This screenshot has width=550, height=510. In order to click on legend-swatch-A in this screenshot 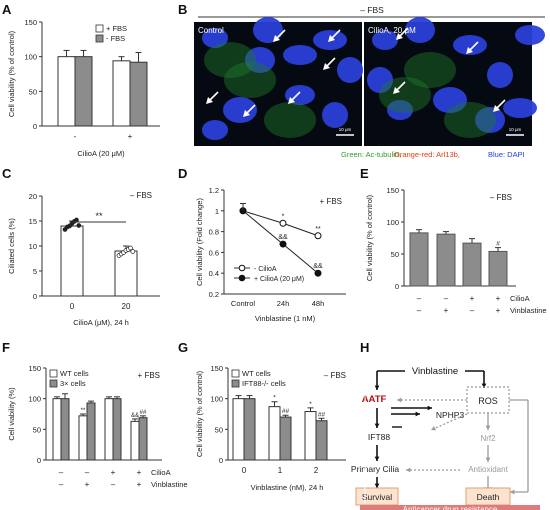, I will do `click(99, 28)`.